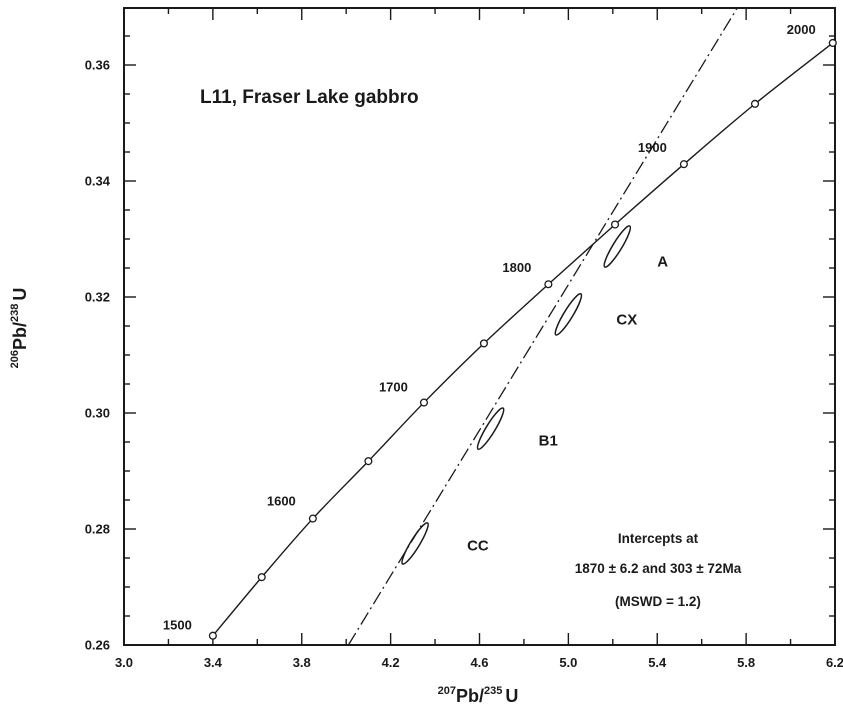 The height and width of the screenshot is (712, 843). Describe the element at coordinates (834, 662) in the screenshot. I see `x-tick-label: 6.2` at that location.